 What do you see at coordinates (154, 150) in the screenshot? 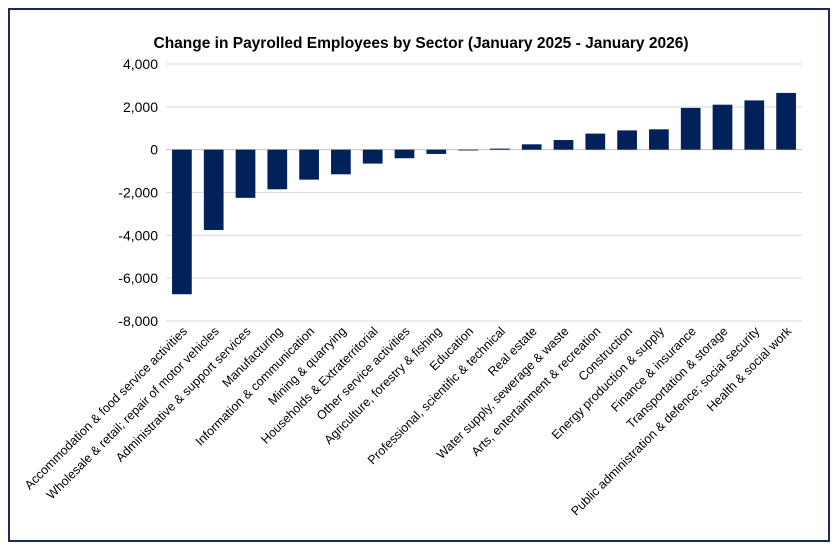
I see `y-tick-label: 0` at bounding box center [154, 150].